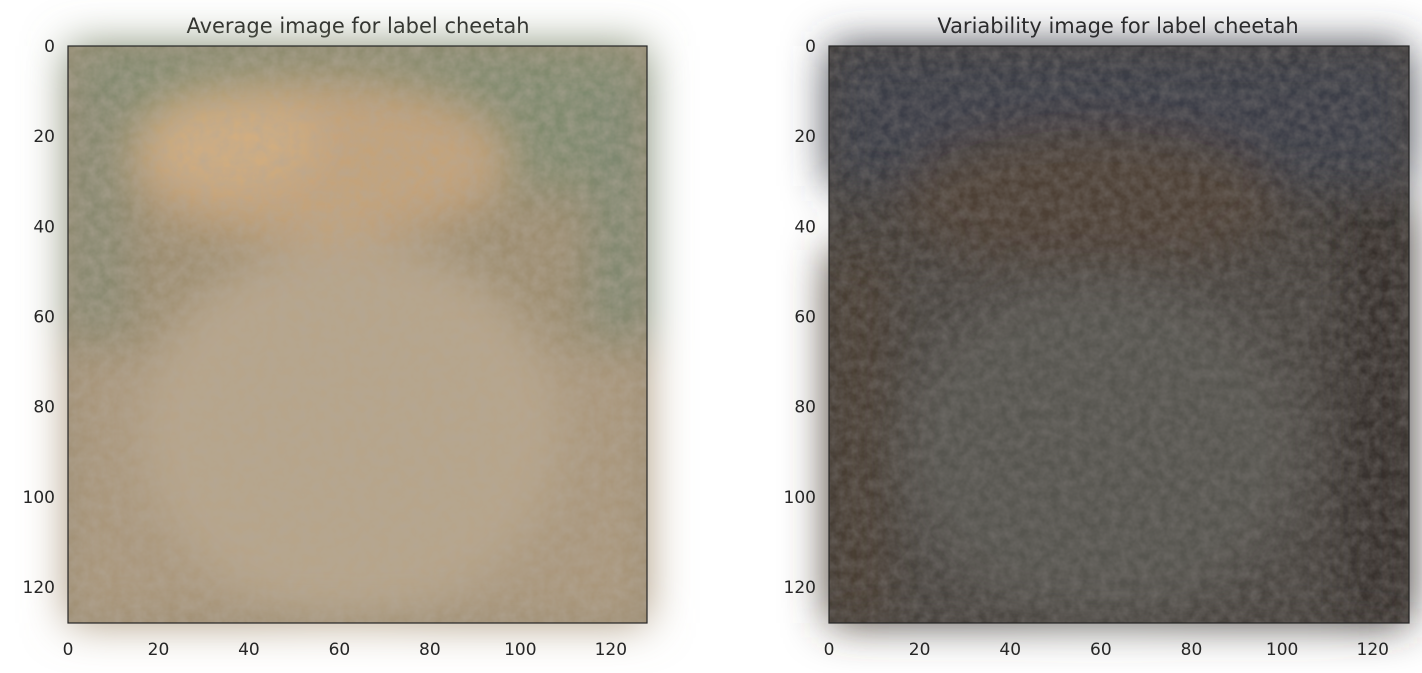 This screenshot has height=673, width=1422. What do you see at coordinates (1373, 650) in the screenshot?
I see `variability-image-x-tick-label: 120` at bounding box center [1373, 650].